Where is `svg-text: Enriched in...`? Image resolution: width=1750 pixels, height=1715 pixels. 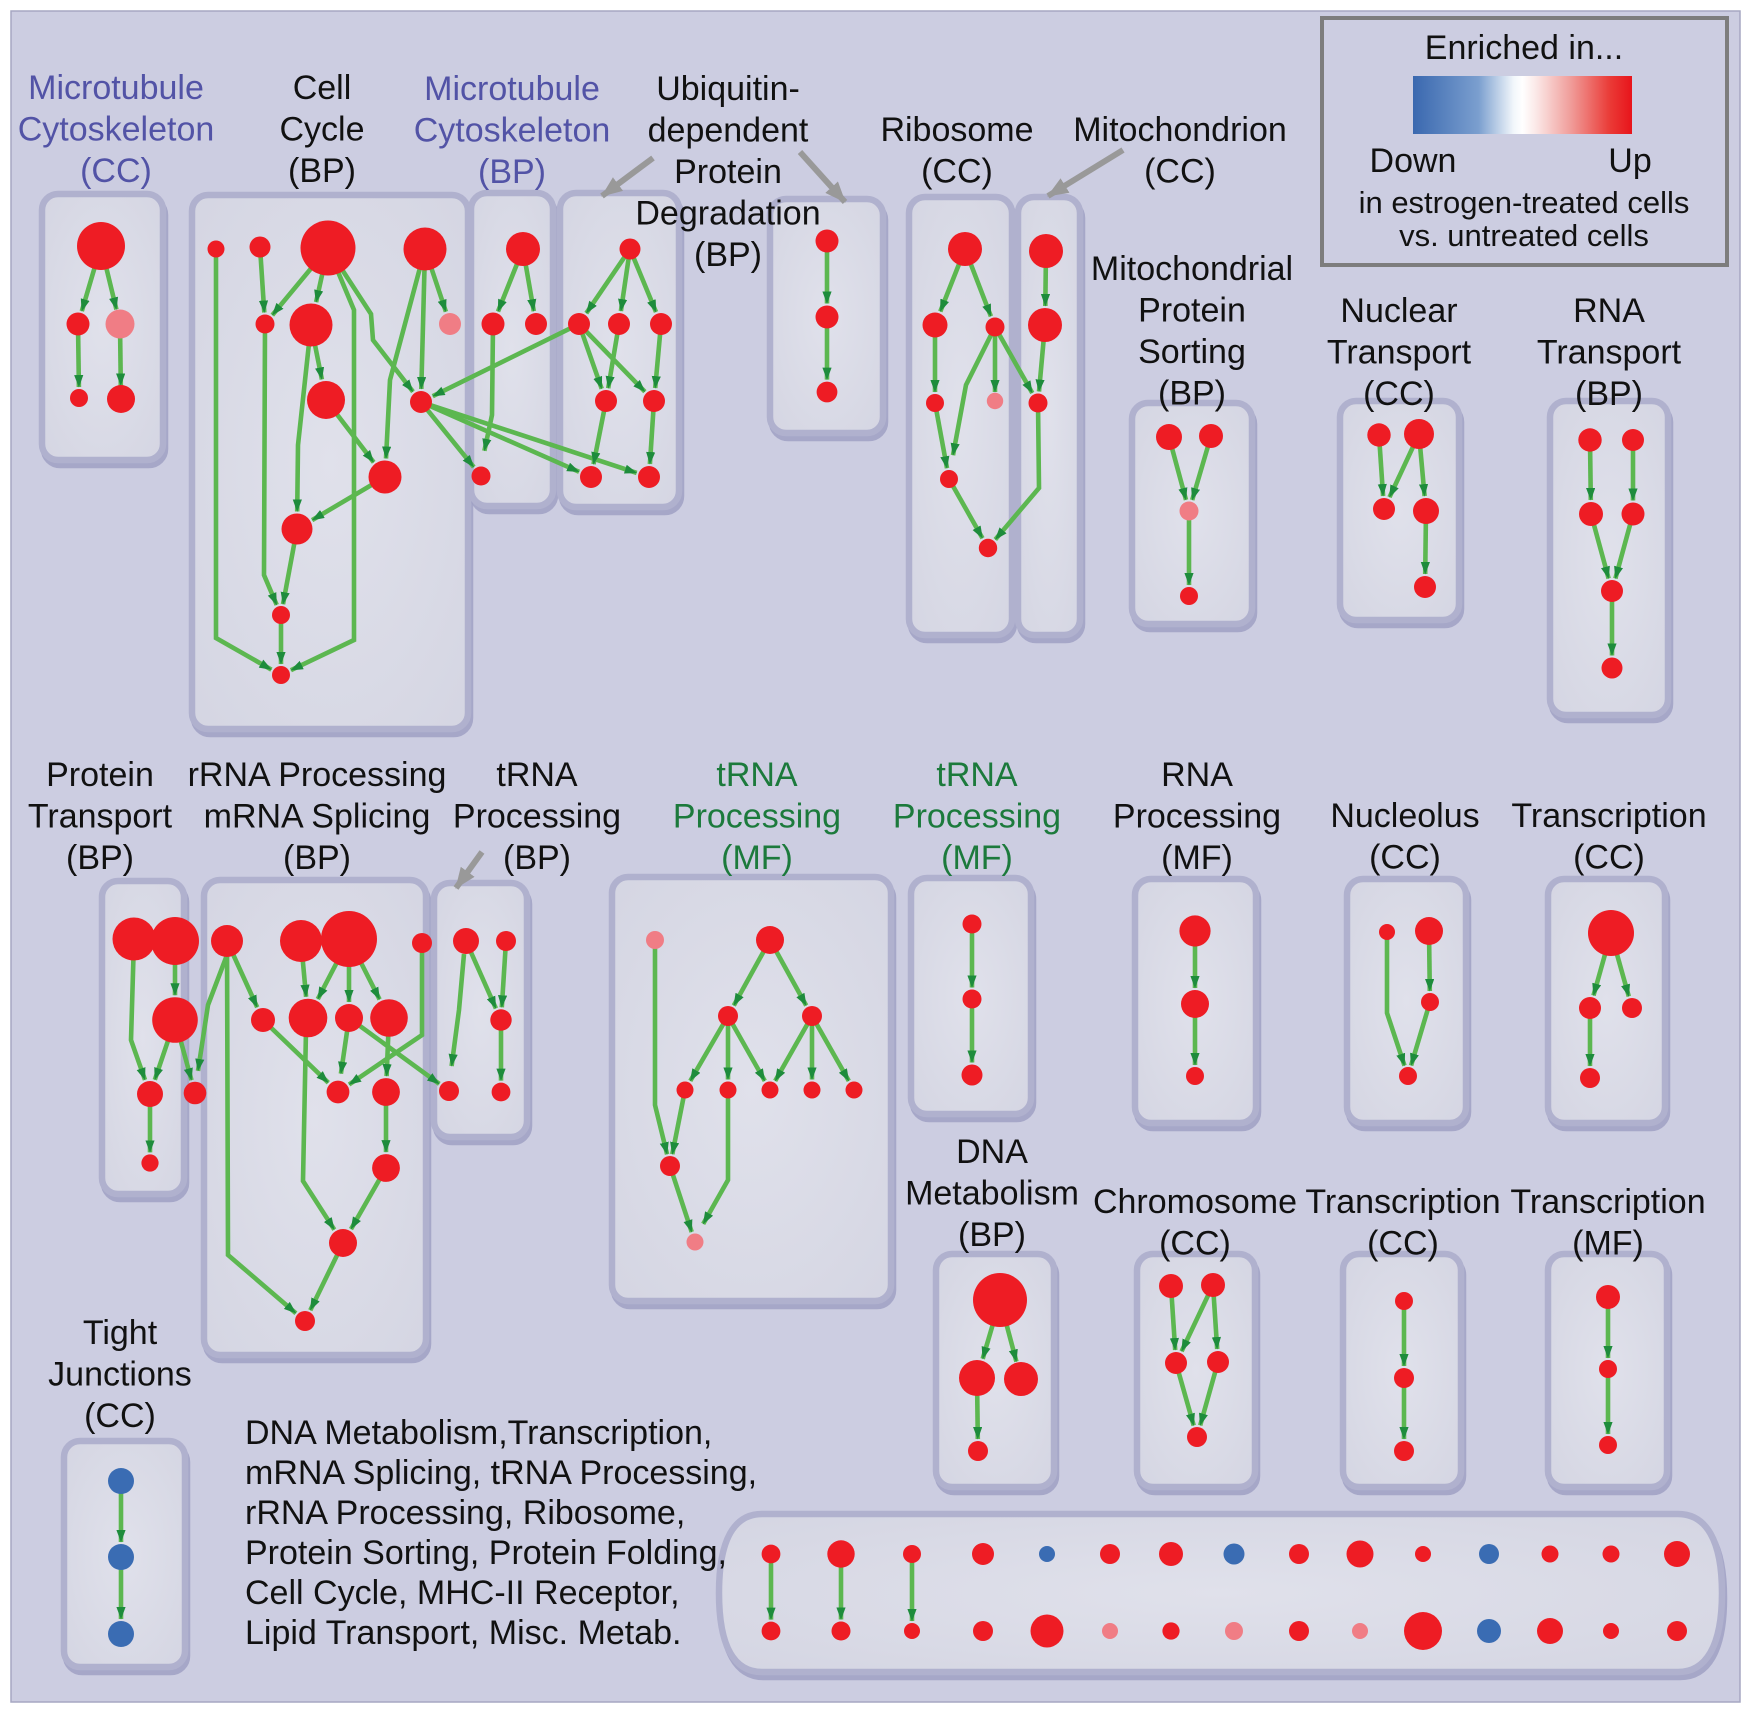
svg-text: Enriched in... is located at coordinates (1524, 48).